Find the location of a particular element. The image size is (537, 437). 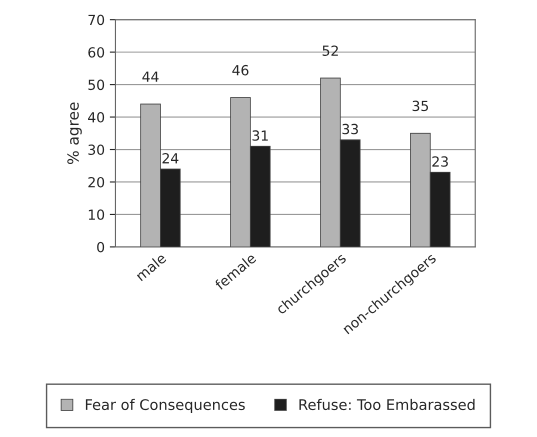

y-tick-label: 30 is located at coordinates (96, 149).